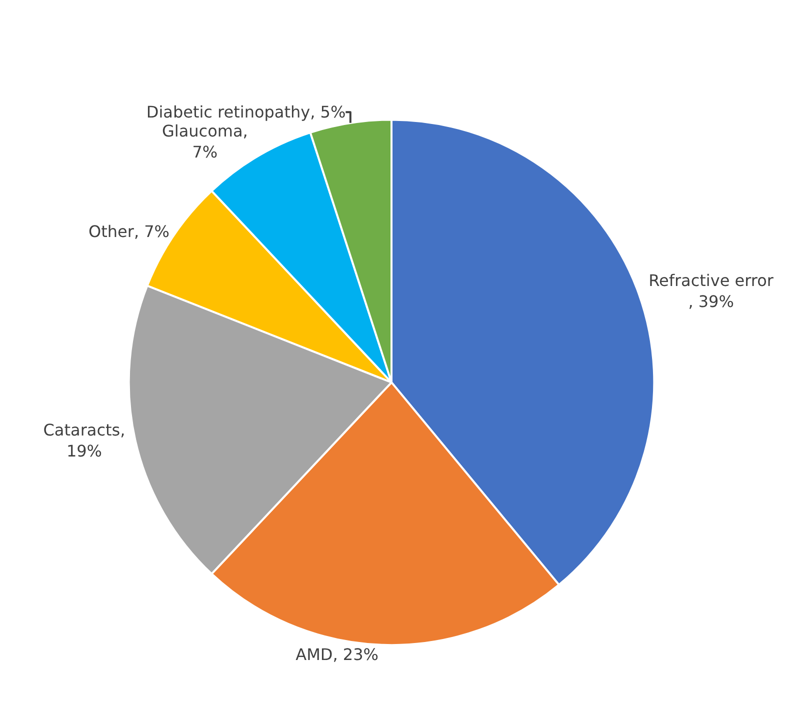 Image resolution: width=803 pixels, height=707 pixels. Describe the element at coordinates (84, 440) in the screenshot. I see `slice-label: Cataracts, 19%` at that location.